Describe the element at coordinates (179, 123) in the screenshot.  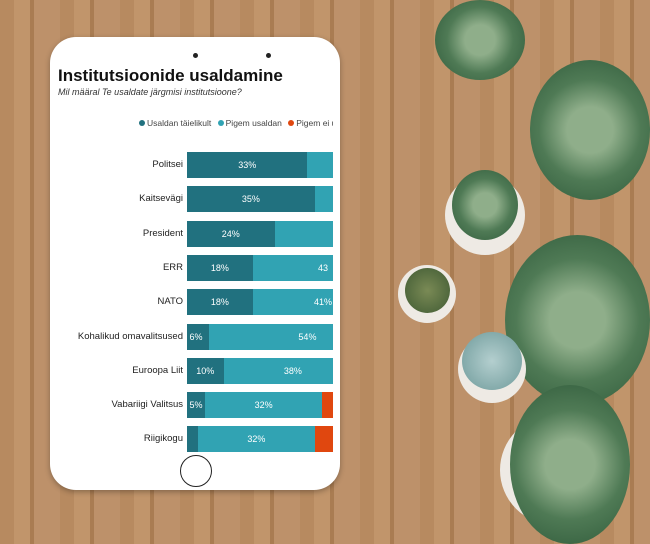
I see `legend-label-0: Usaldan täielikult` at that location.